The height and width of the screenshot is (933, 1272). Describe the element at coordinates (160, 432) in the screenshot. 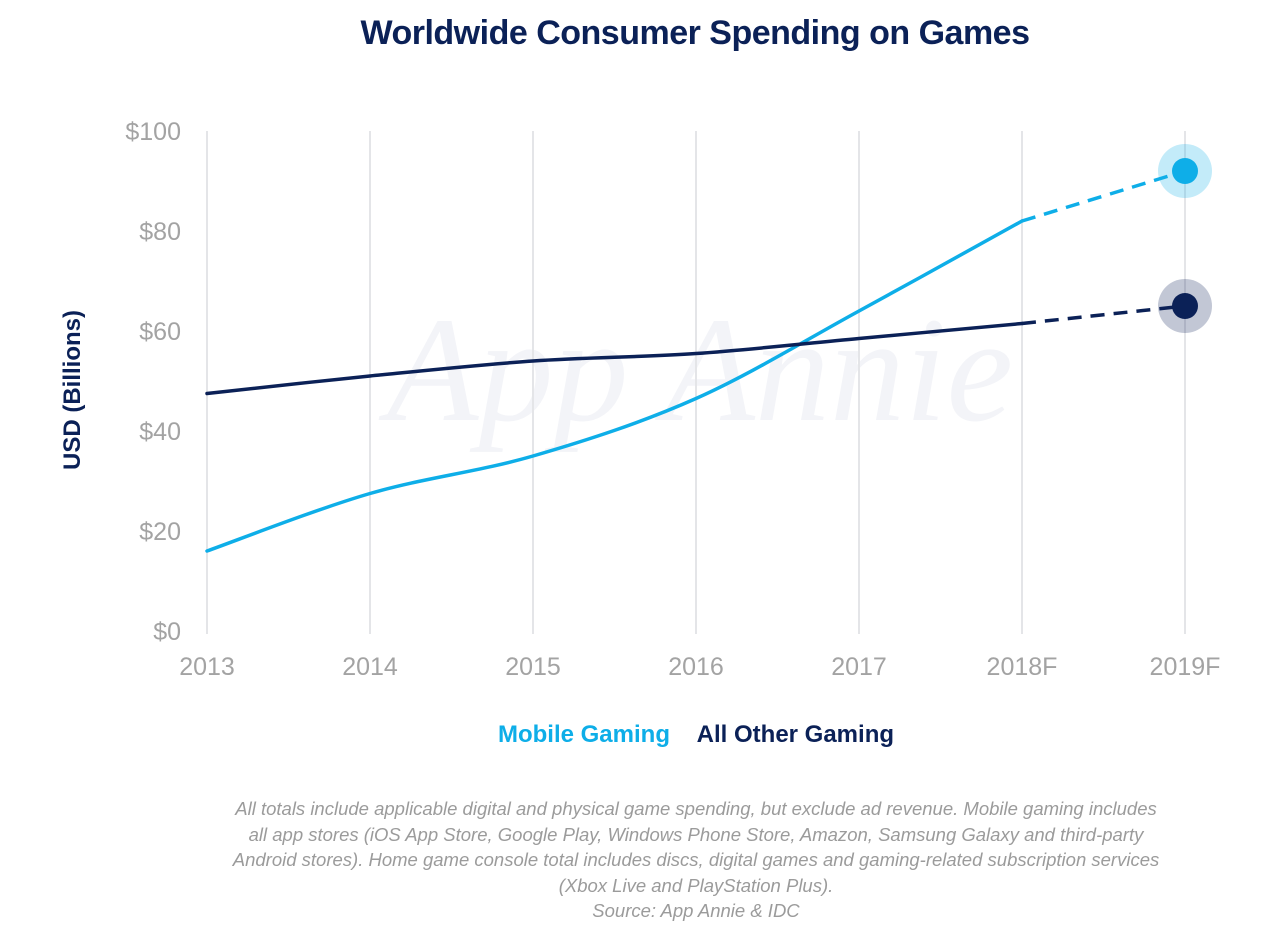

I see `y-tick-label: $40` at that location.